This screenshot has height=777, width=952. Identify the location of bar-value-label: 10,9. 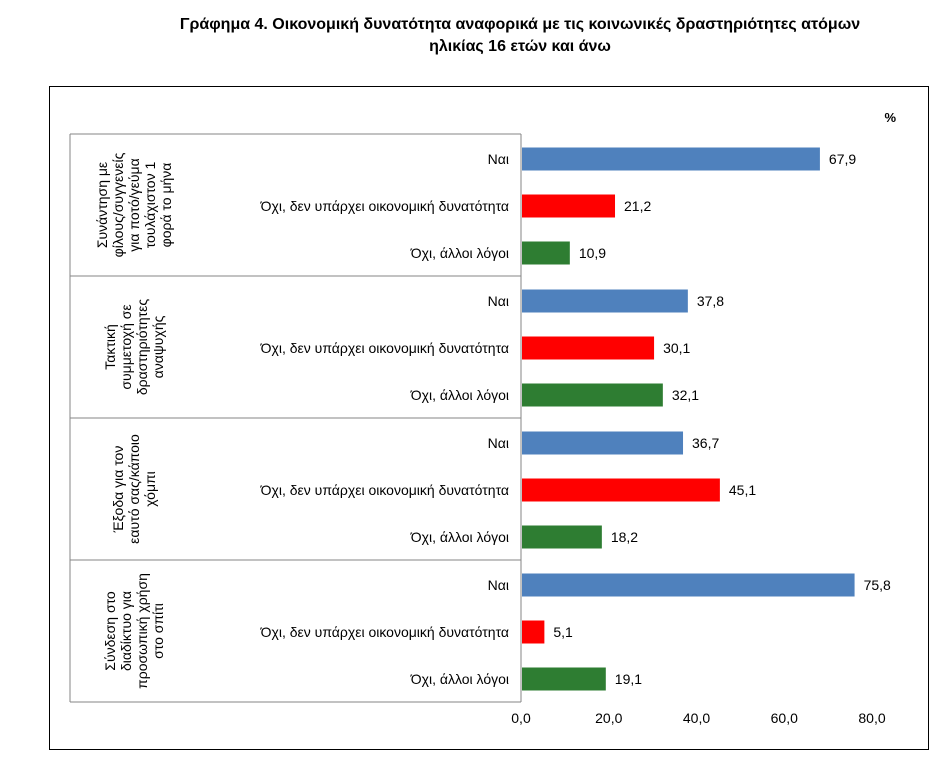
(592, 253).